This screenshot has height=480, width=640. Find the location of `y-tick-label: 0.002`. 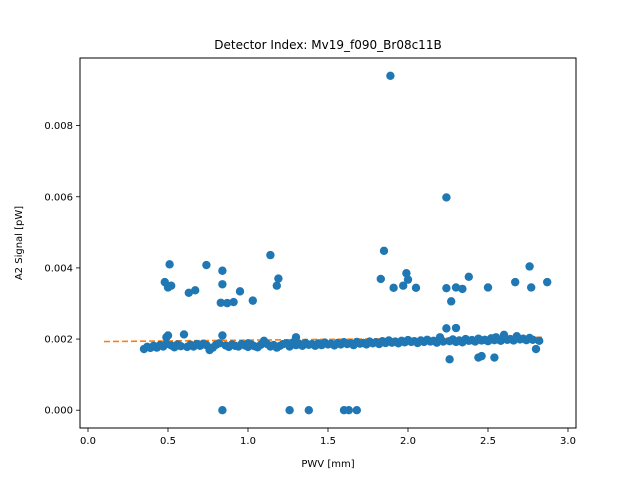

y-tick-label: 0.002 is located at coordinates (58, 340).